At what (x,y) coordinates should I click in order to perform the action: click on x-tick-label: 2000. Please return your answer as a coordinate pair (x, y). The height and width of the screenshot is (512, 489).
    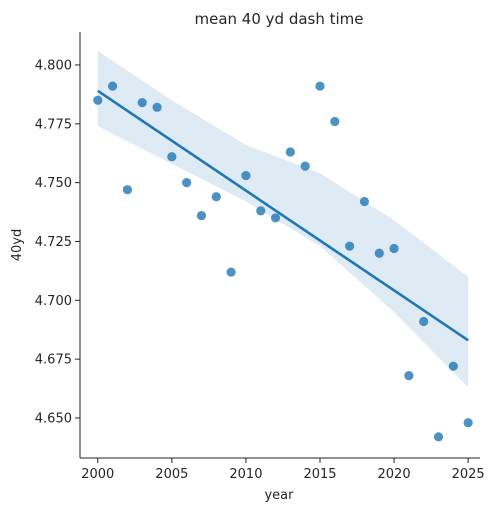
    Looking at the image, I should click on (97, 474).